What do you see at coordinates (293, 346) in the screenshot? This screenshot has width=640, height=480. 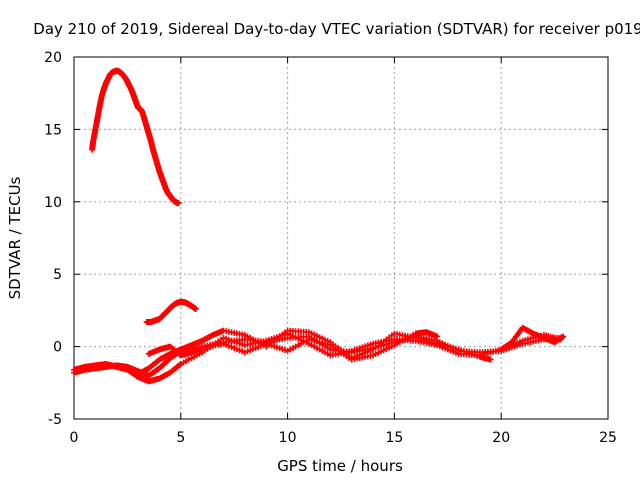 I see `series-band-d` at bounding box center [293, 346].